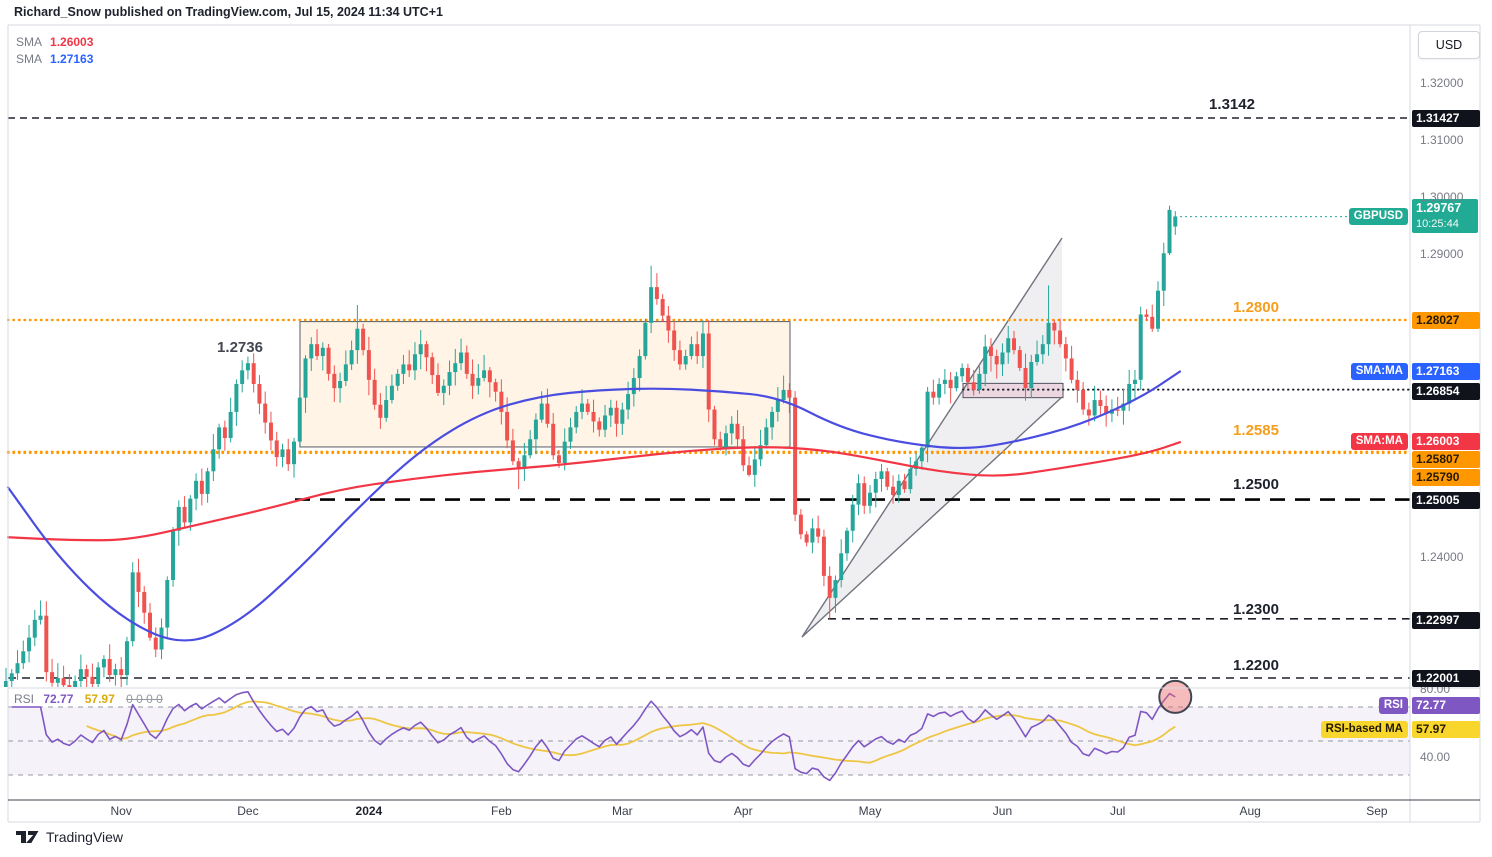 This screenshot has height=857, width=1492. What do you see at coordinates (1256, 307) in the screenshot?
I see `annotation-1.2800: 1.2800` at bounding box center [1256, 307].